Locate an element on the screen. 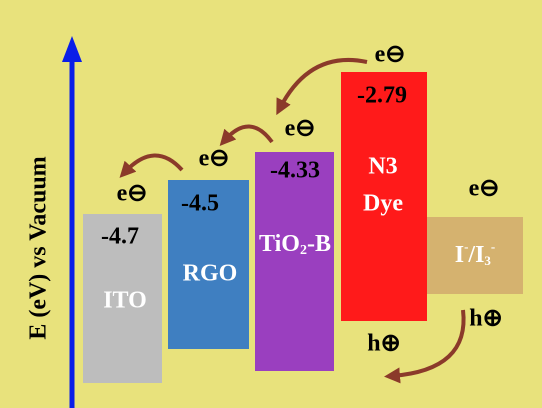 This screenshot has width=542, height=408. rgo-box is located at coordinates (208, 264).